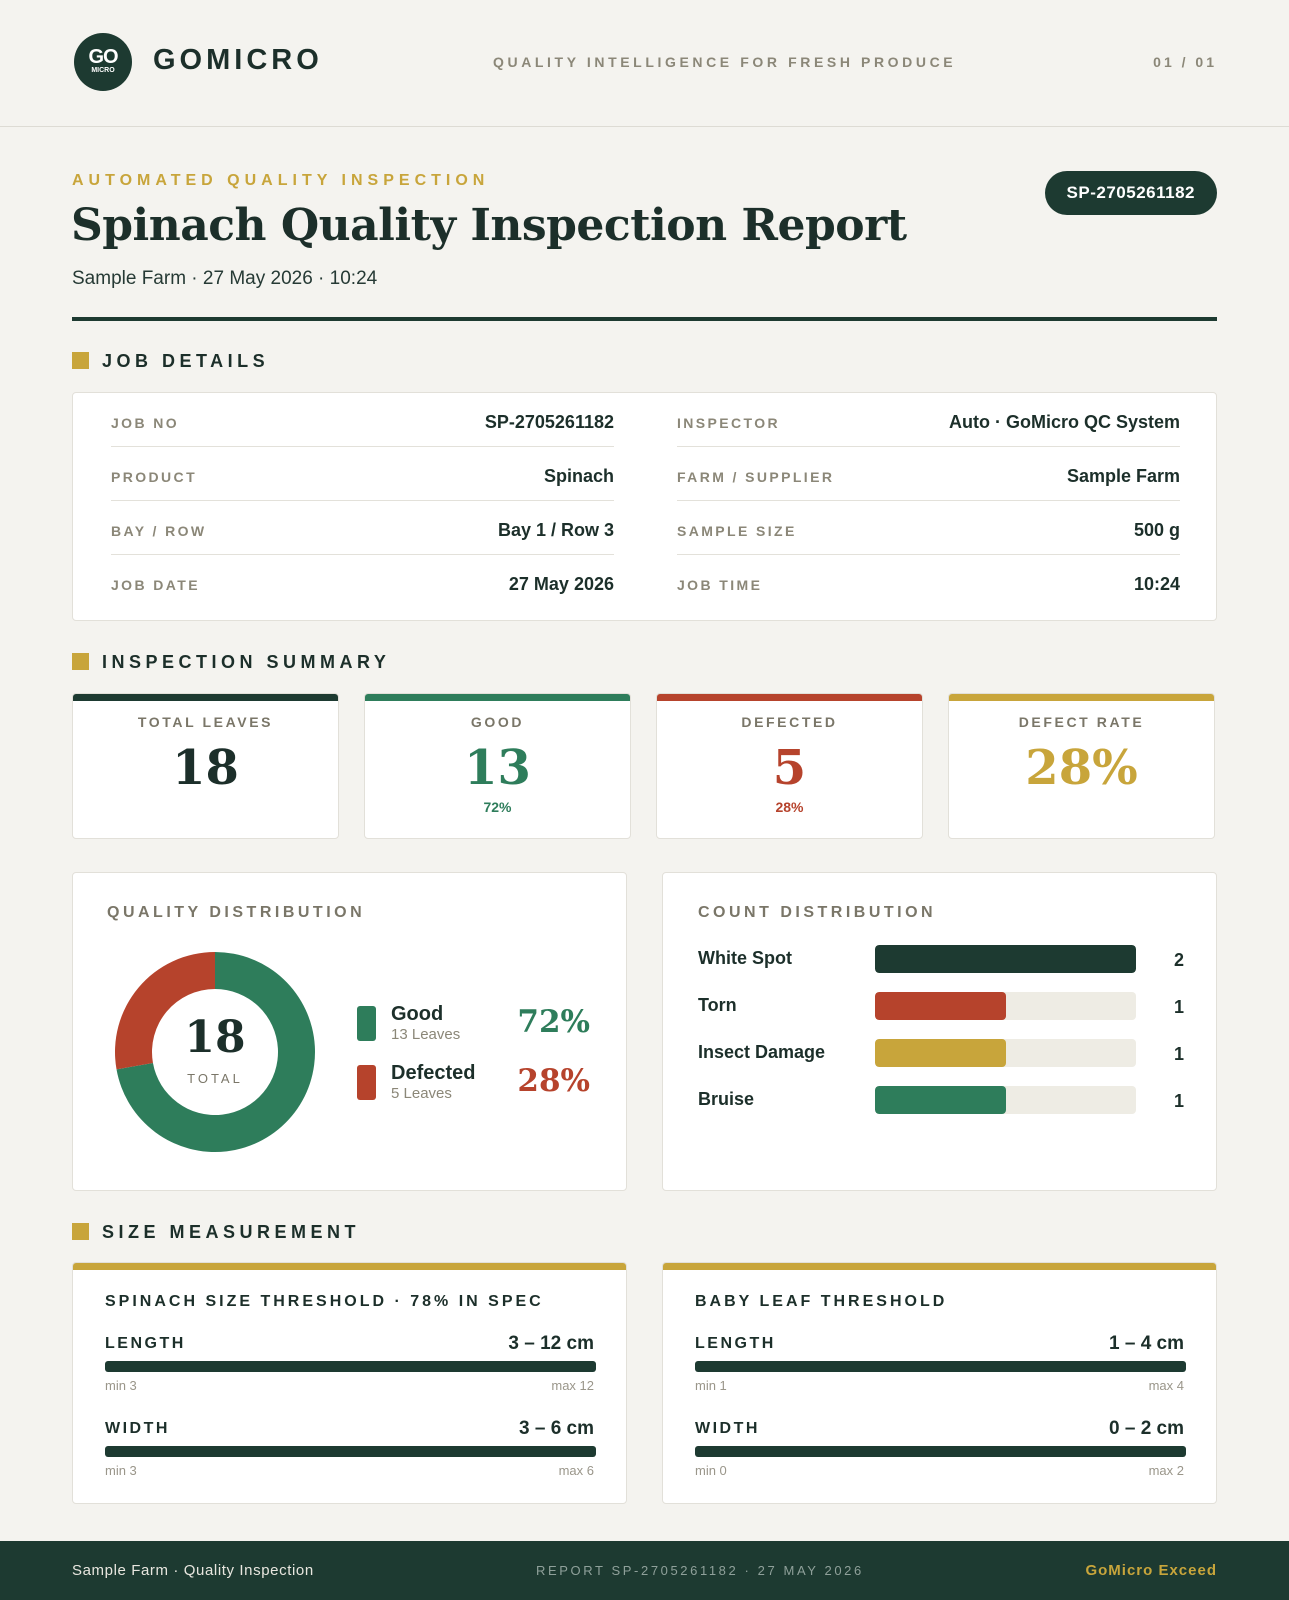  What do you see at coordinates (421, 1093) in the screenshot?
I see `legend-sub: 5 Leaves` at bounding box center [421, 1093].